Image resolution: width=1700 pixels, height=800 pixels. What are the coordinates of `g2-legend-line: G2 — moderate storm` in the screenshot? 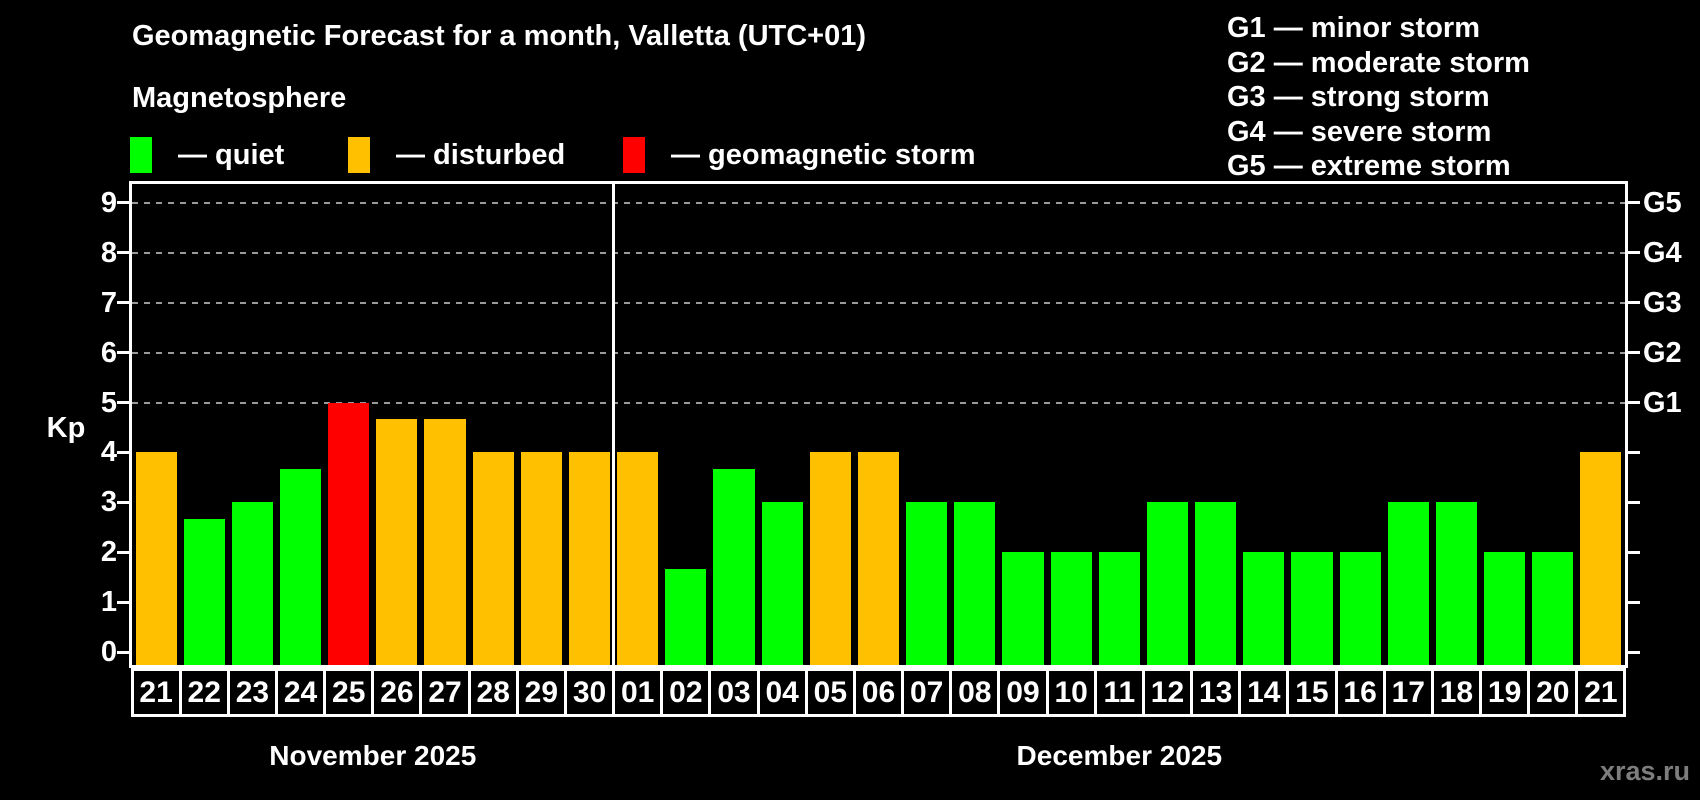 It's located at (1378, 62).